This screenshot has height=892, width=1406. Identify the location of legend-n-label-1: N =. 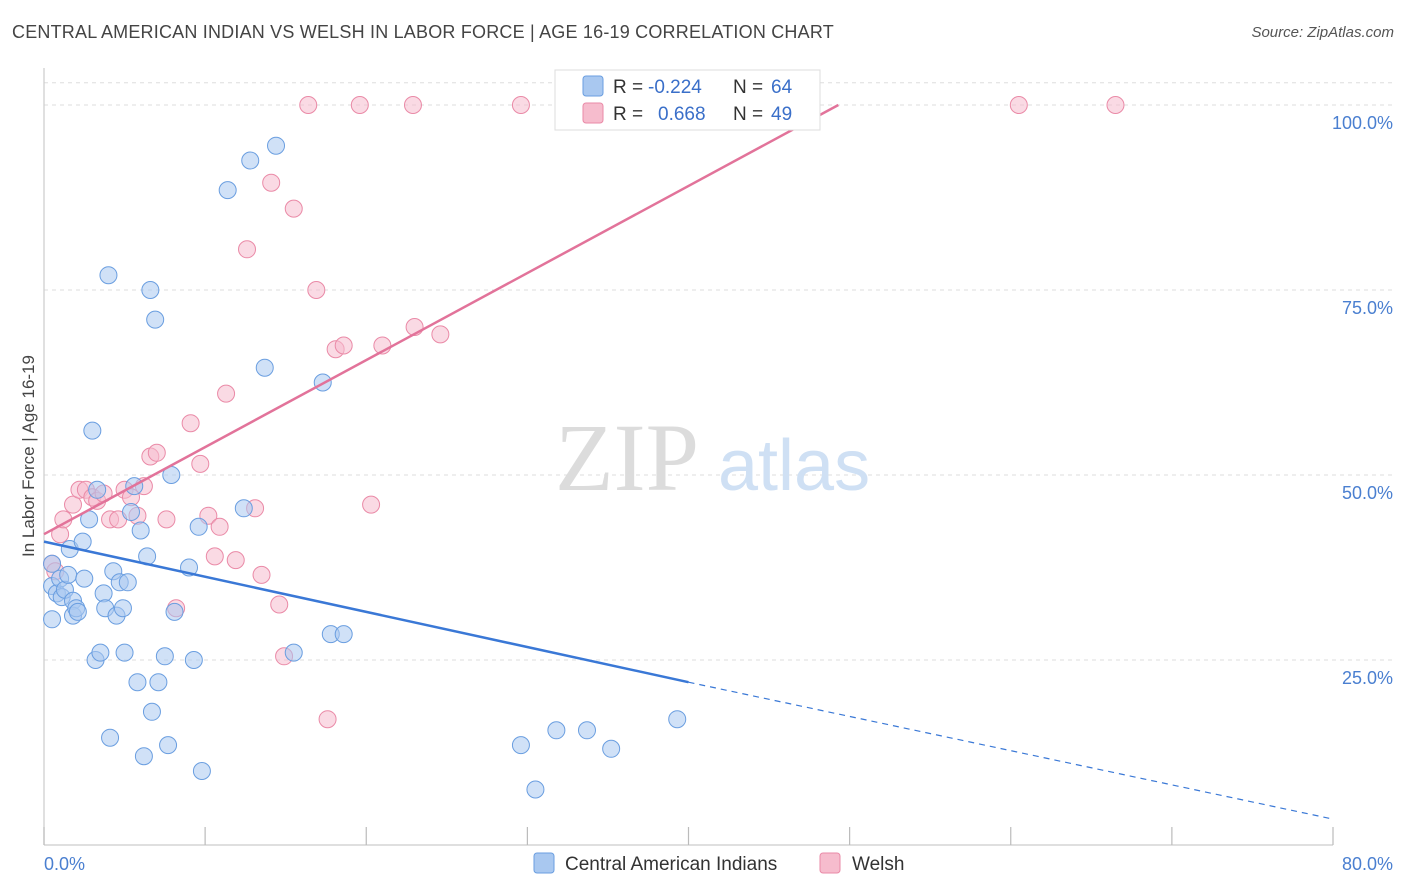
(748, 87).